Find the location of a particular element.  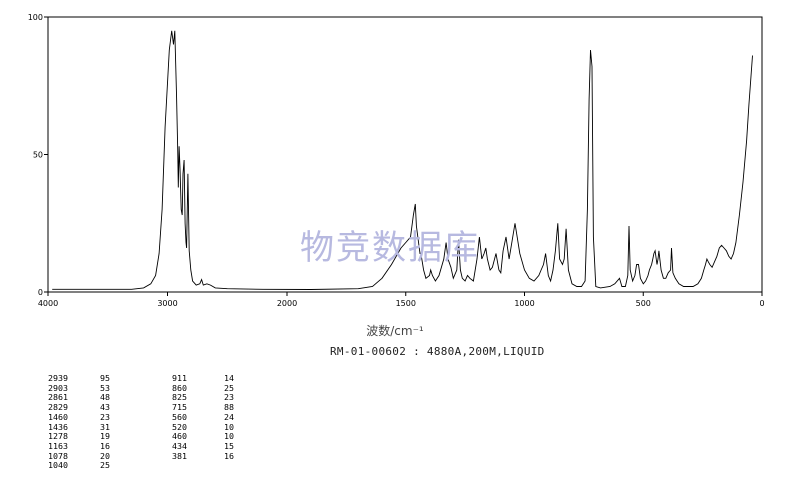

peak-wavenumber: 434 is located at coordinates (179, 445).